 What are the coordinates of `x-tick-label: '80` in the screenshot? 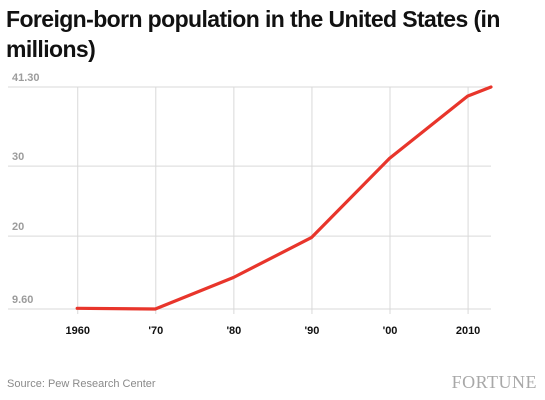 It's located at (233, 331).